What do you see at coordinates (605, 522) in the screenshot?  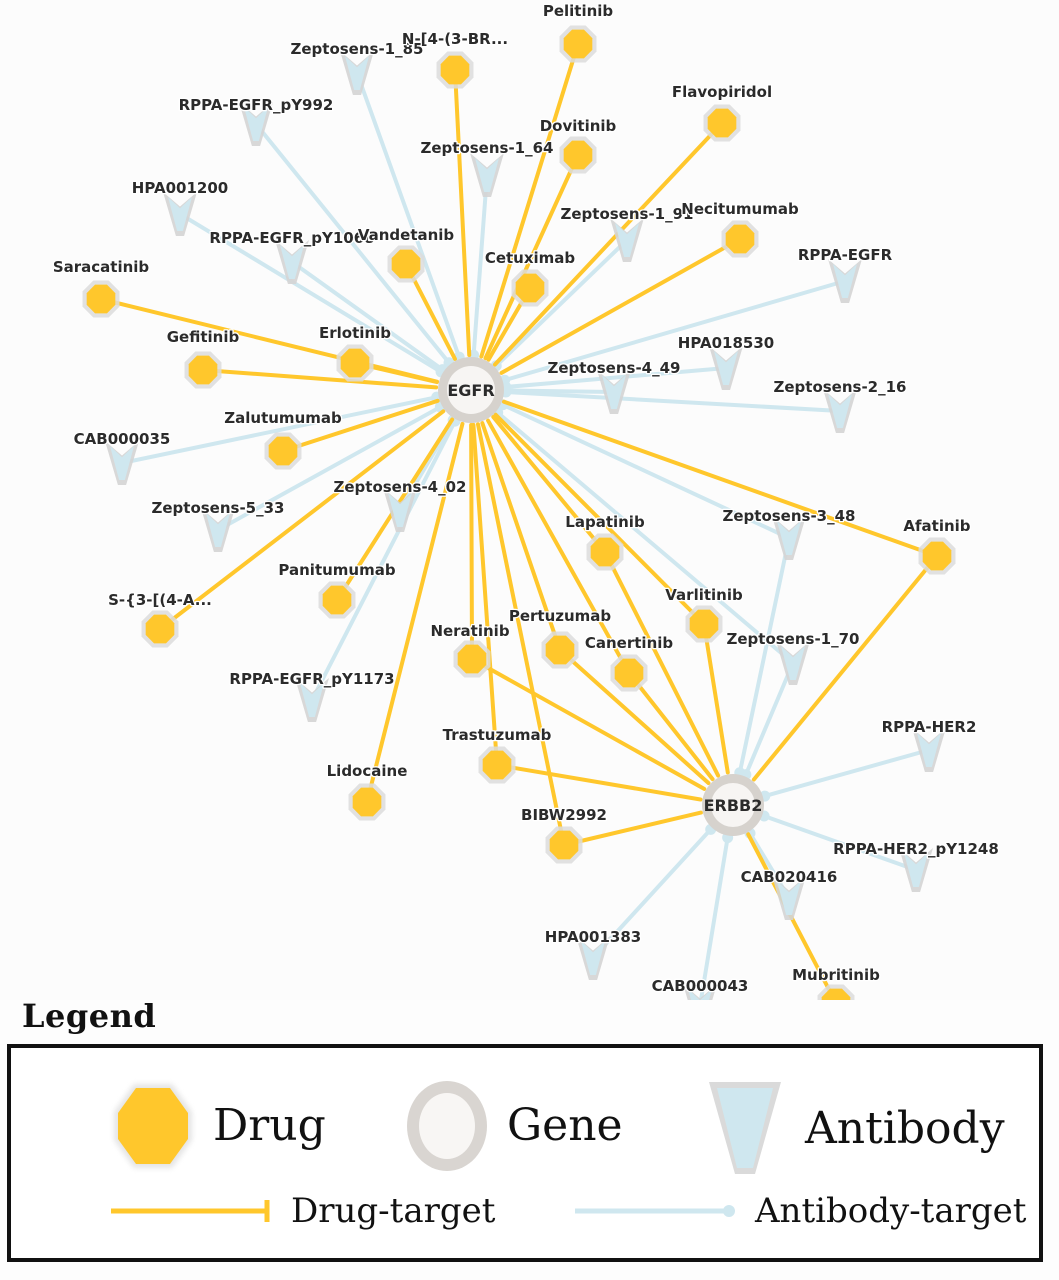 I see `drug-node-label: Lapatinib` at bounding box center [605, 522].